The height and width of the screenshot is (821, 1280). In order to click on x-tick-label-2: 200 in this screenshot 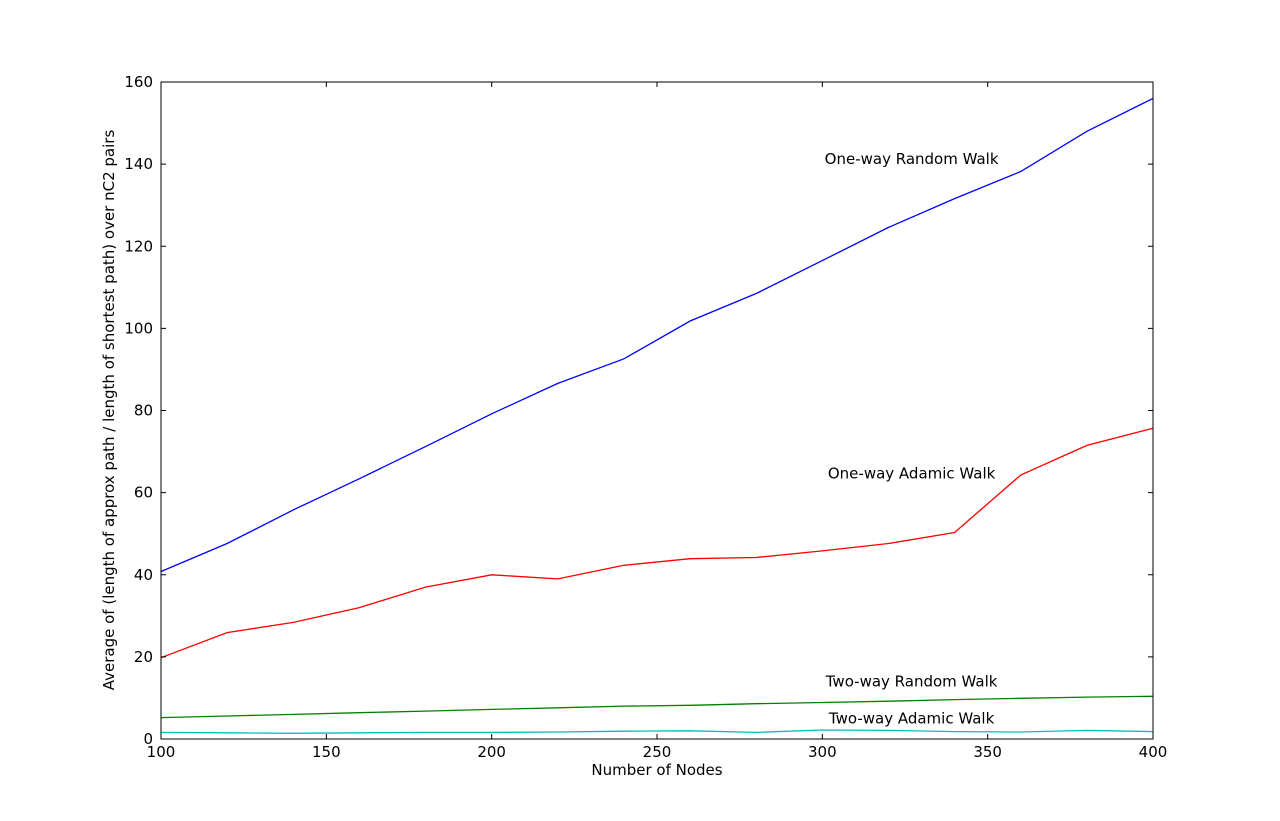, I will do `click(491, 752)`.